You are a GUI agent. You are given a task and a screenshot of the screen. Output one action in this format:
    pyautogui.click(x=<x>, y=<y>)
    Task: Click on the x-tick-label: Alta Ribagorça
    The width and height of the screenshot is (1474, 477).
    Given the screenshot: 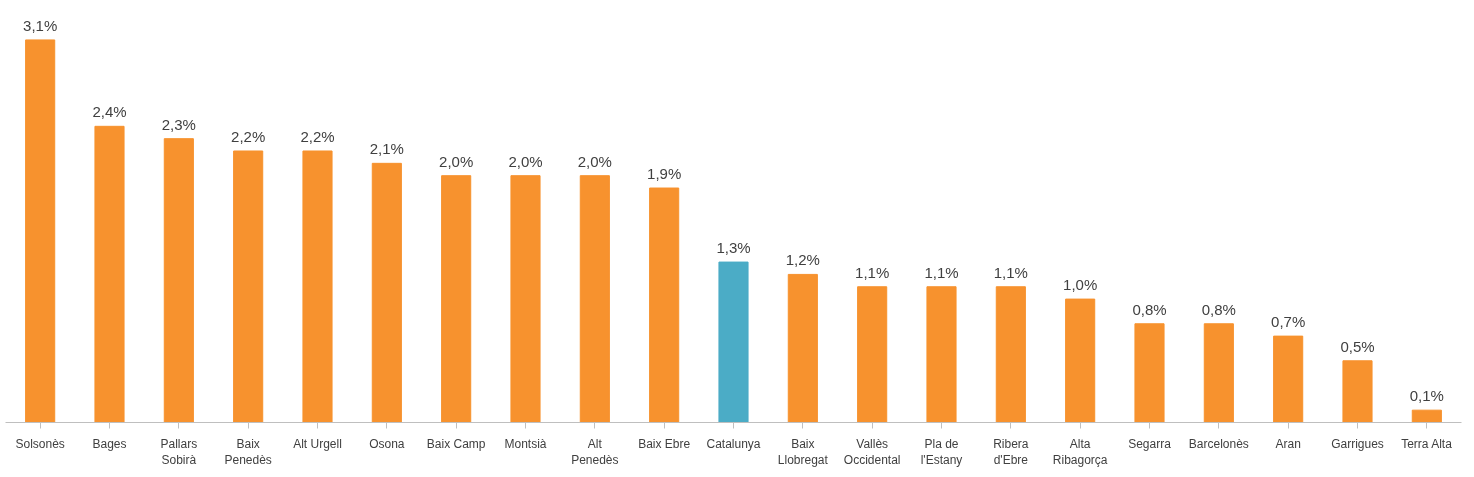 What is the action you would take?
    pyautogui.click(x=1080, y=452)
    